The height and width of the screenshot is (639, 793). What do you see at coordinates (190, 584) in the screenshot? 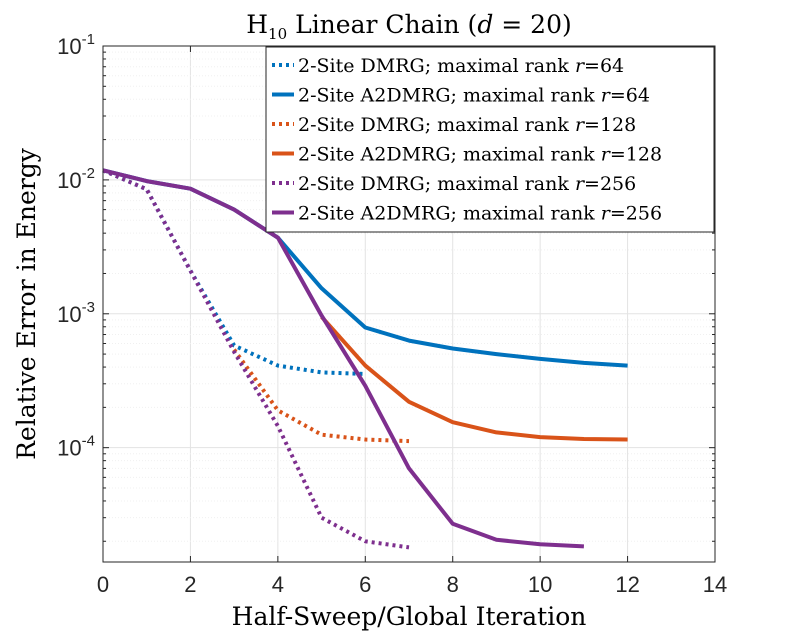
I see `x-tick-label: 2` at bounding box center [190, 584].